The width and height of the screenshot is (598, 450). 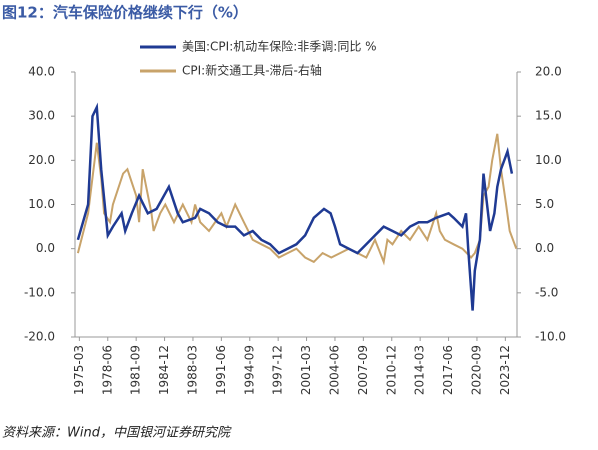 I want to click on y-tick-label: -20.0, so click(x=39, y=337).